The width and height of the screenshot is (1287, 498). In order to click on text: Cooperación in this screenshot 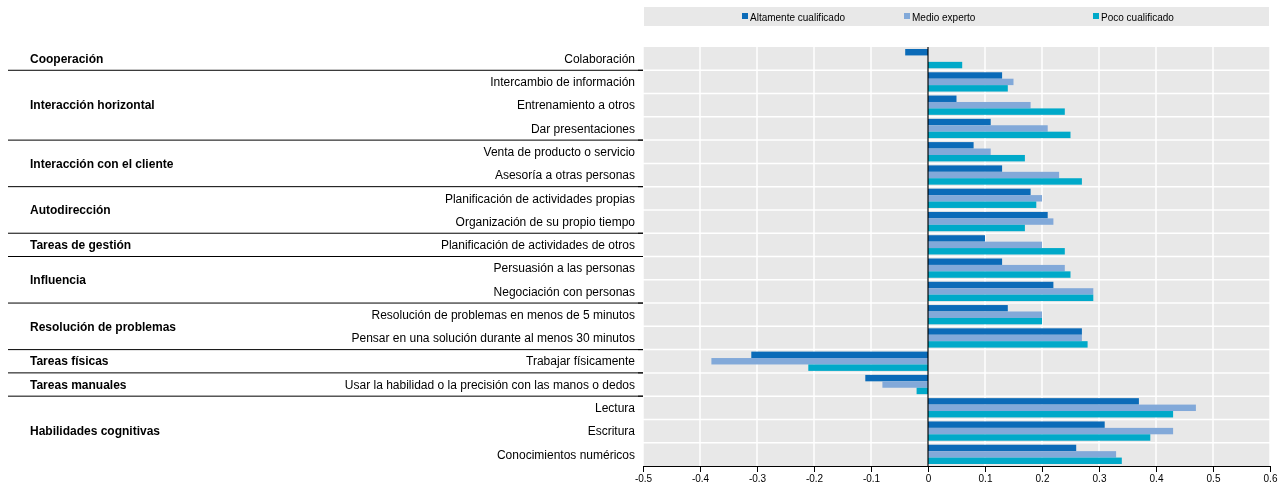, I will do `click(67, 58)`.